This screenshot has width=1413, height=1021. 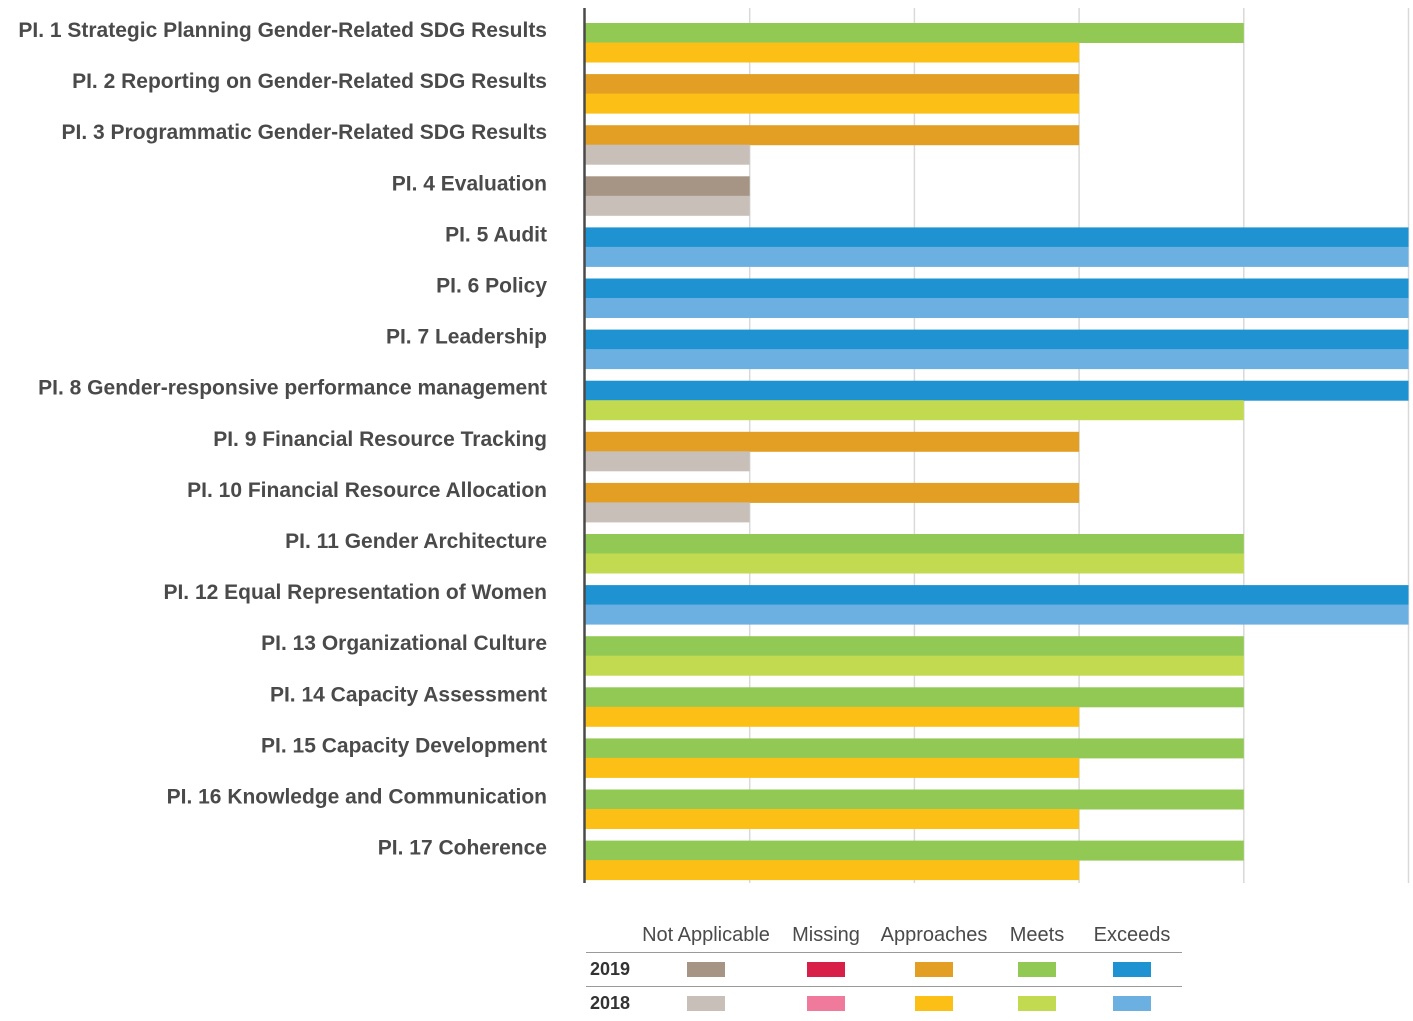 I want to click on category-label: PI. 11 Gender Architecture, so click(x=416, y=541).